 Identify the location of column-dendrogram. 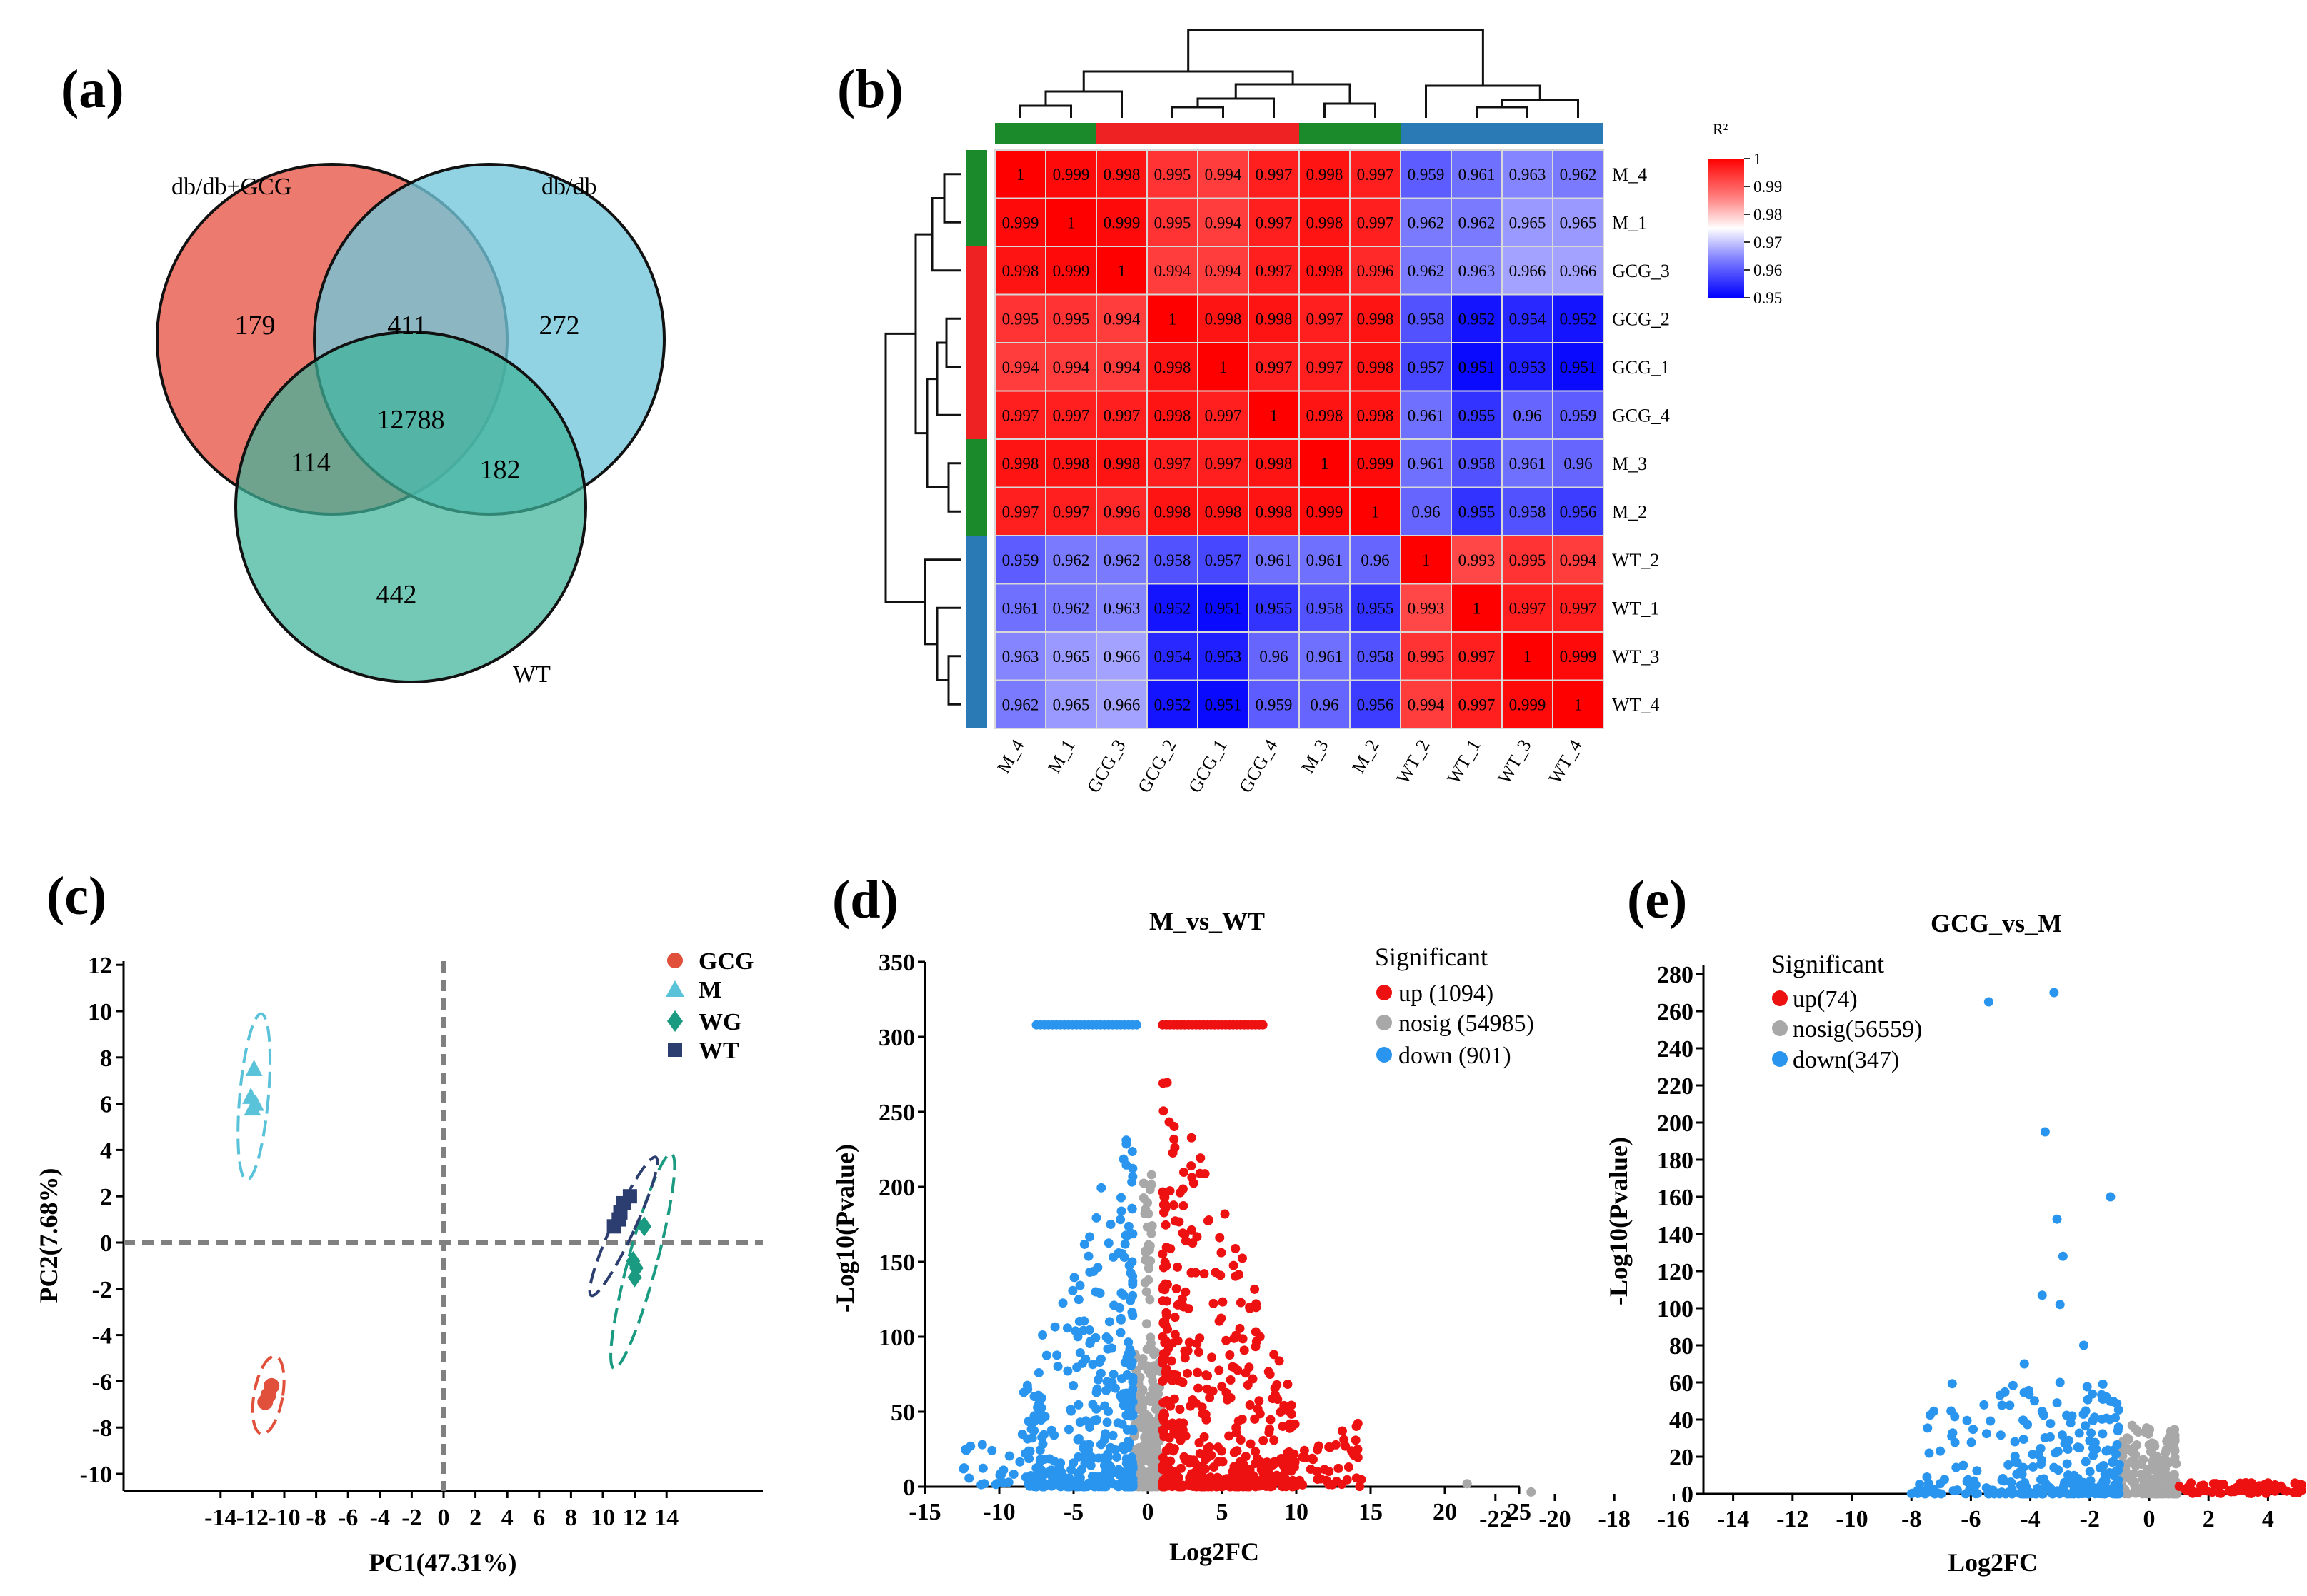
(1299, 73).